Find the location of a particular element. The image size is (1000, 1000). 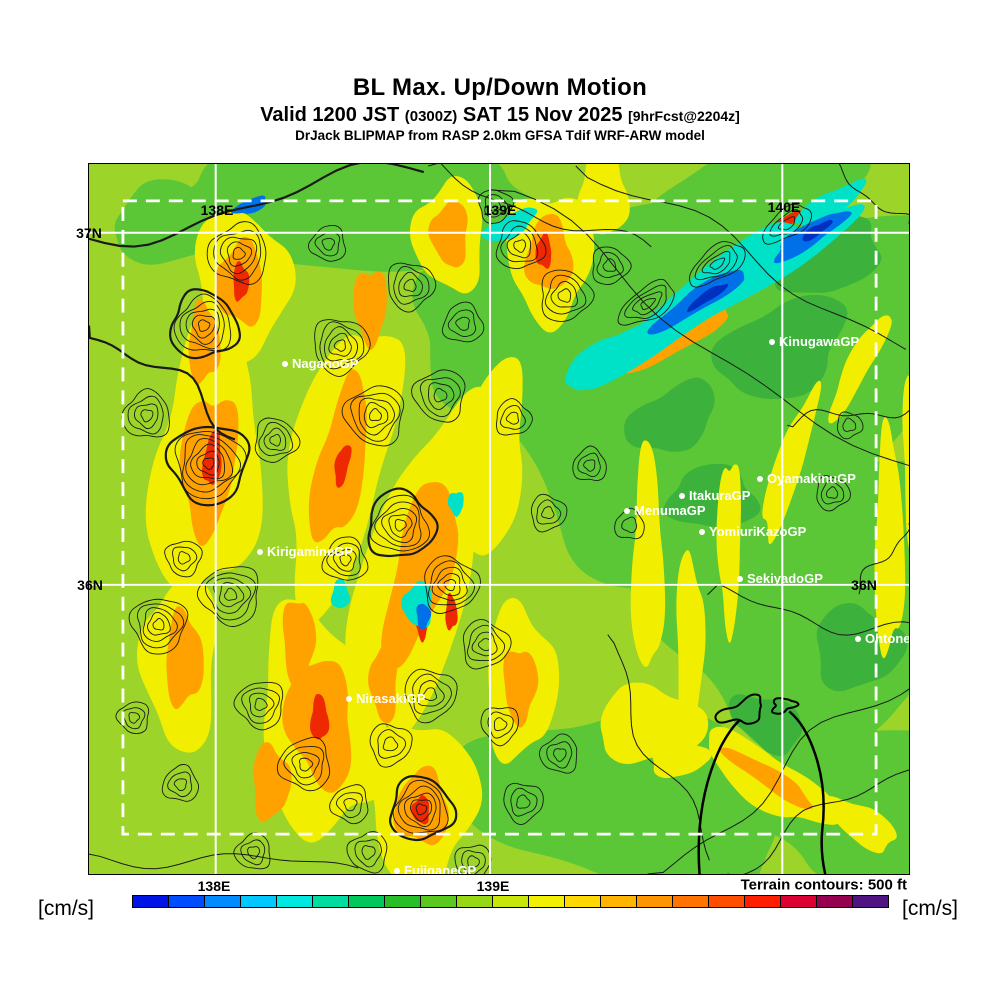

station-name: YomiuriKazoGP is located at coordinates (758, 531).